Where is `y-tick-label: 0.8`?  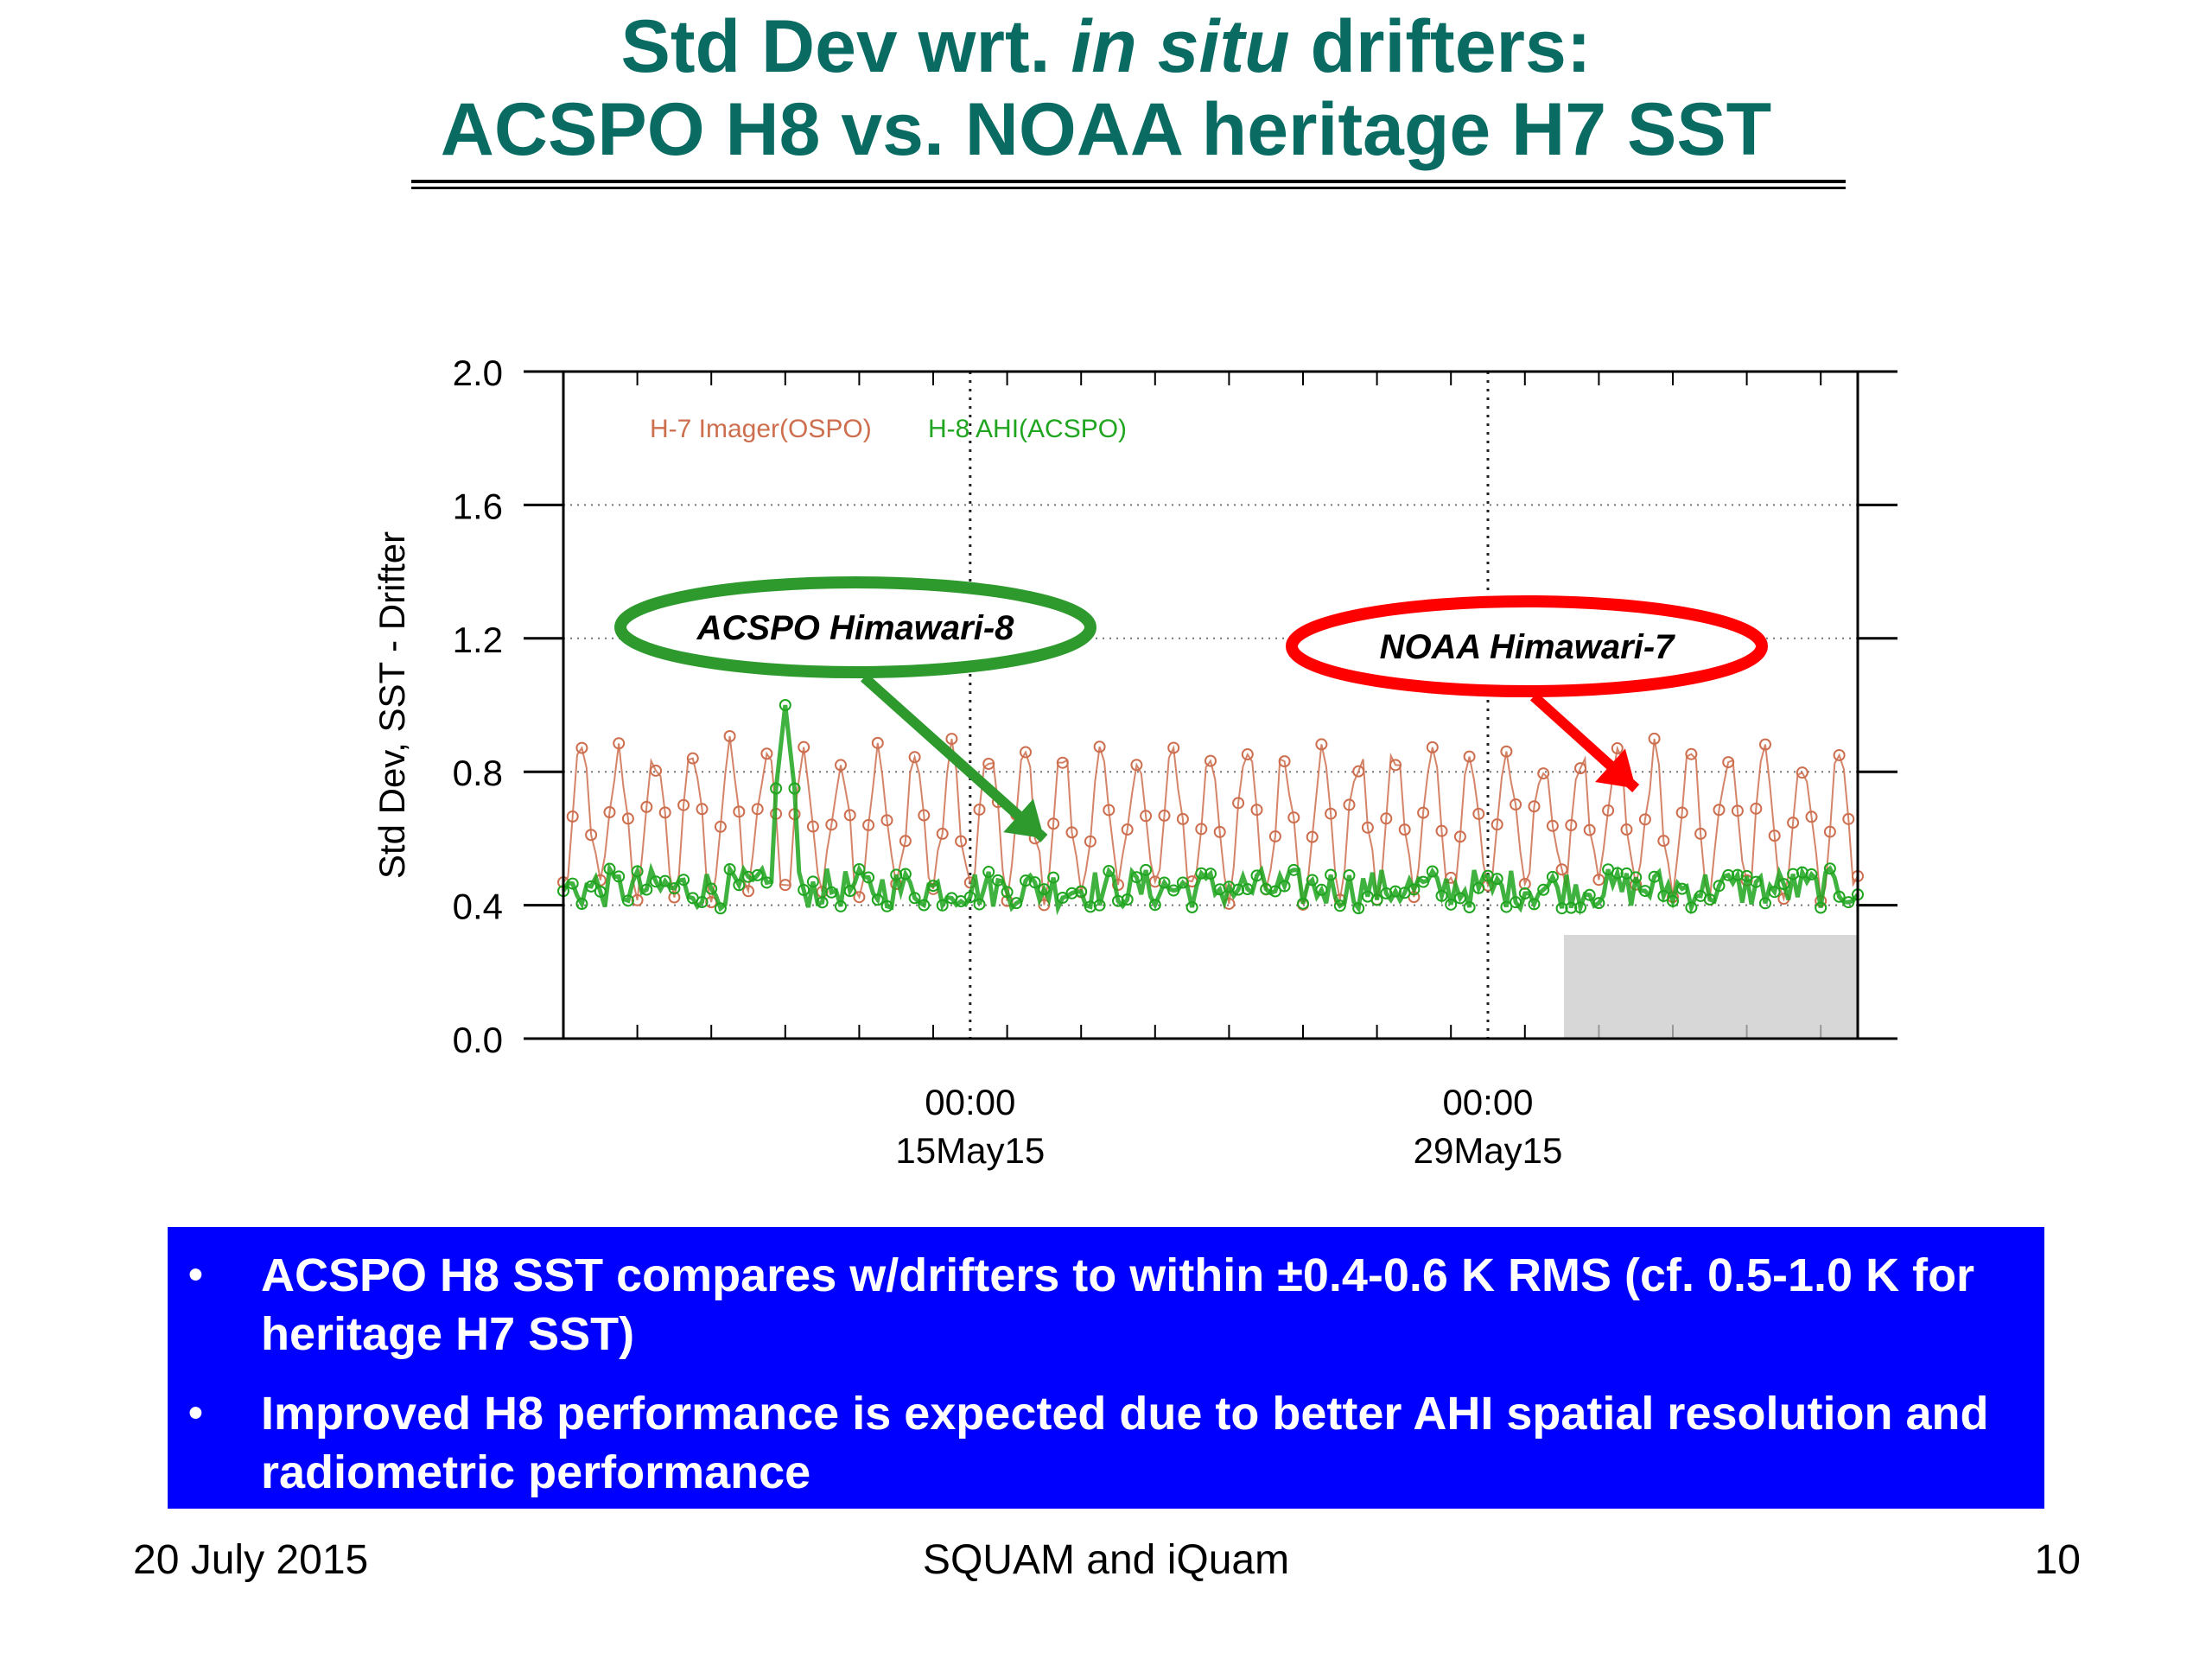 y-tick-label: 0.8 is located at coordinates (478, 773).